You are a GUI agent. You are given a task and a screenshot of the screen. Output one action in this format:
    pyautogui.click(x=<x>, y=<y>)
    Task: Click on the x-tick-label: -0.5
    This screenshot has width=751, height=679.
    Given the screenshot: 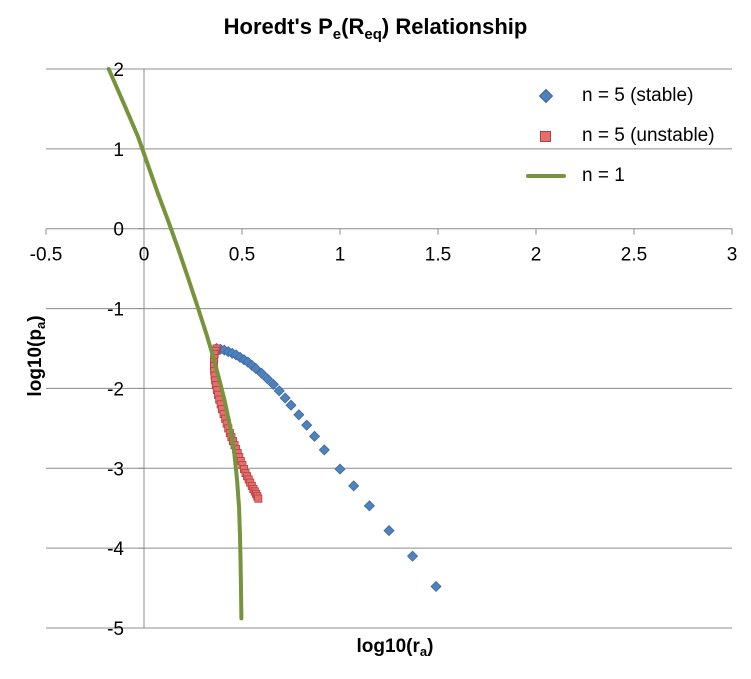 What is the action you would take?
    pyautogui.click(x=46, y=255)
    